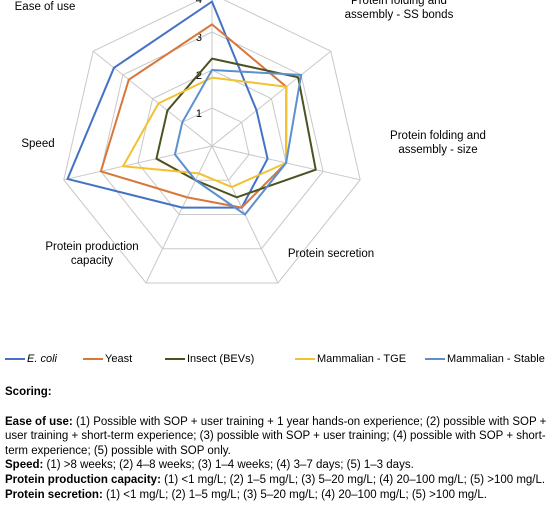 The image size is (553, 520). I want to click on legend-label: Mammalian - TGE, so click(361, 359).